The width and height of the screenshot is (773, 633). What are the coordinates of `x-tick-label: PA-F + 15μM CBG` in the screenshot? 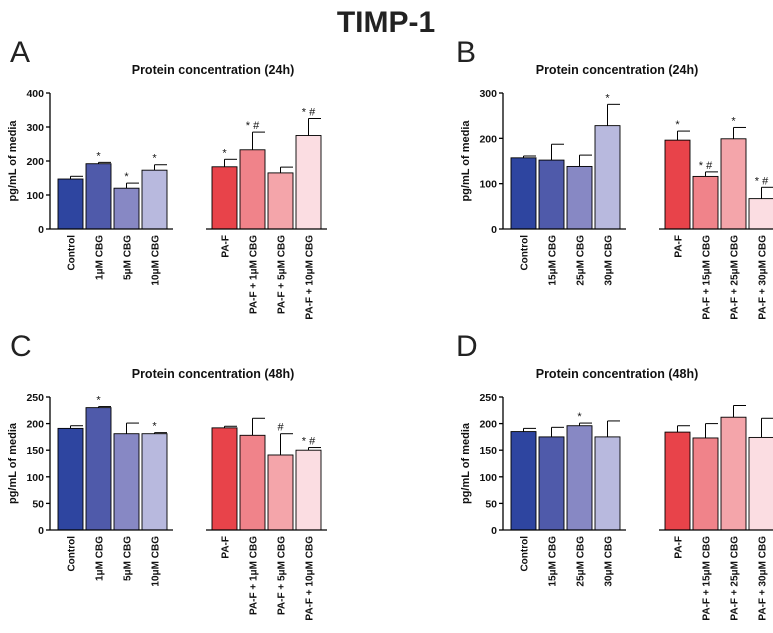 It's located at (707, 277).